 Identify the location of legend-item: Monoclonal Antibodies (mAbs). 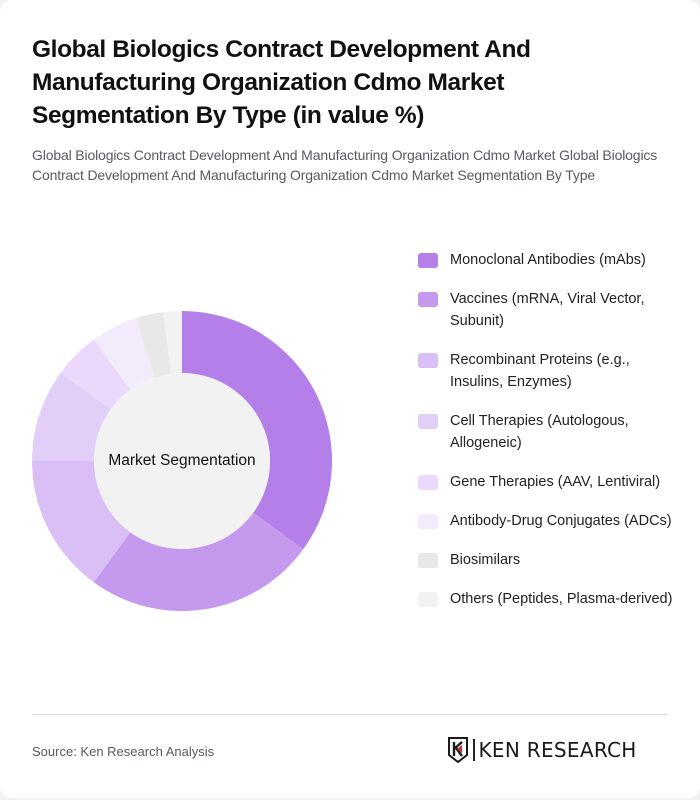
(548, 260).